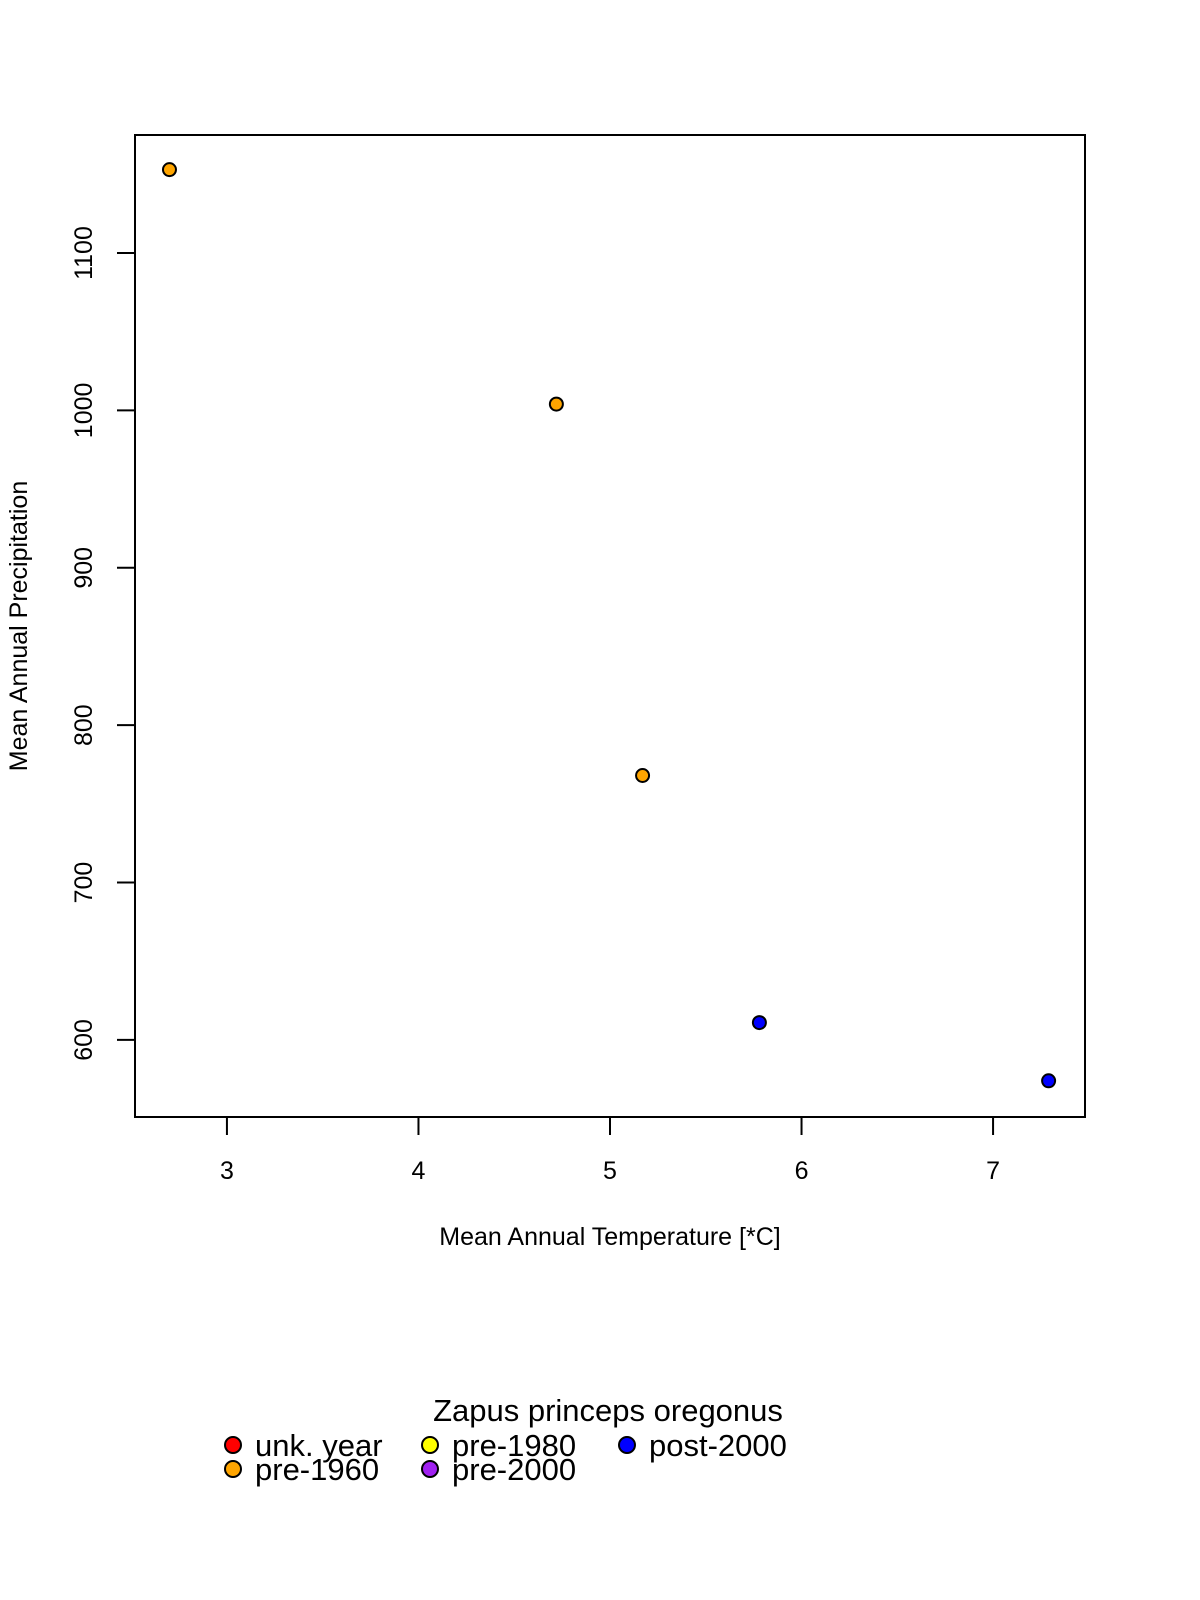  Describe the element at coordinates (419, 1171) in the screenshot. I see `x-tick-label: 4` at that location.